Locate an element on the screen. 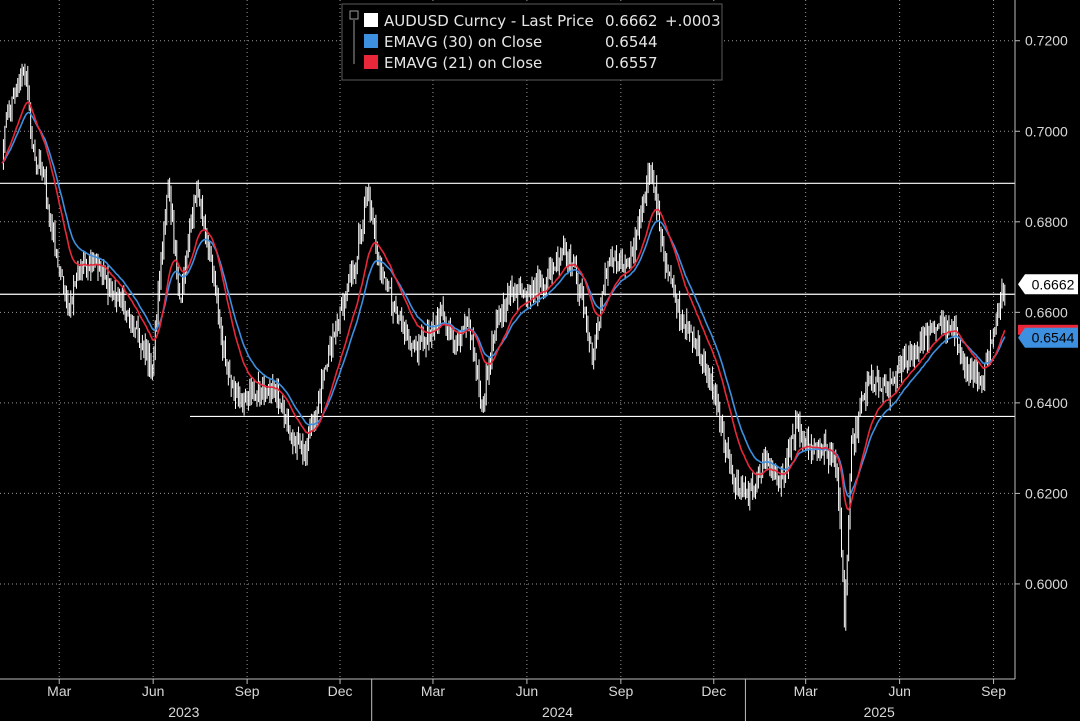 The image size is (1080, 721). tag-label-price: 0.6662 is located at coordinates (1053, 284).